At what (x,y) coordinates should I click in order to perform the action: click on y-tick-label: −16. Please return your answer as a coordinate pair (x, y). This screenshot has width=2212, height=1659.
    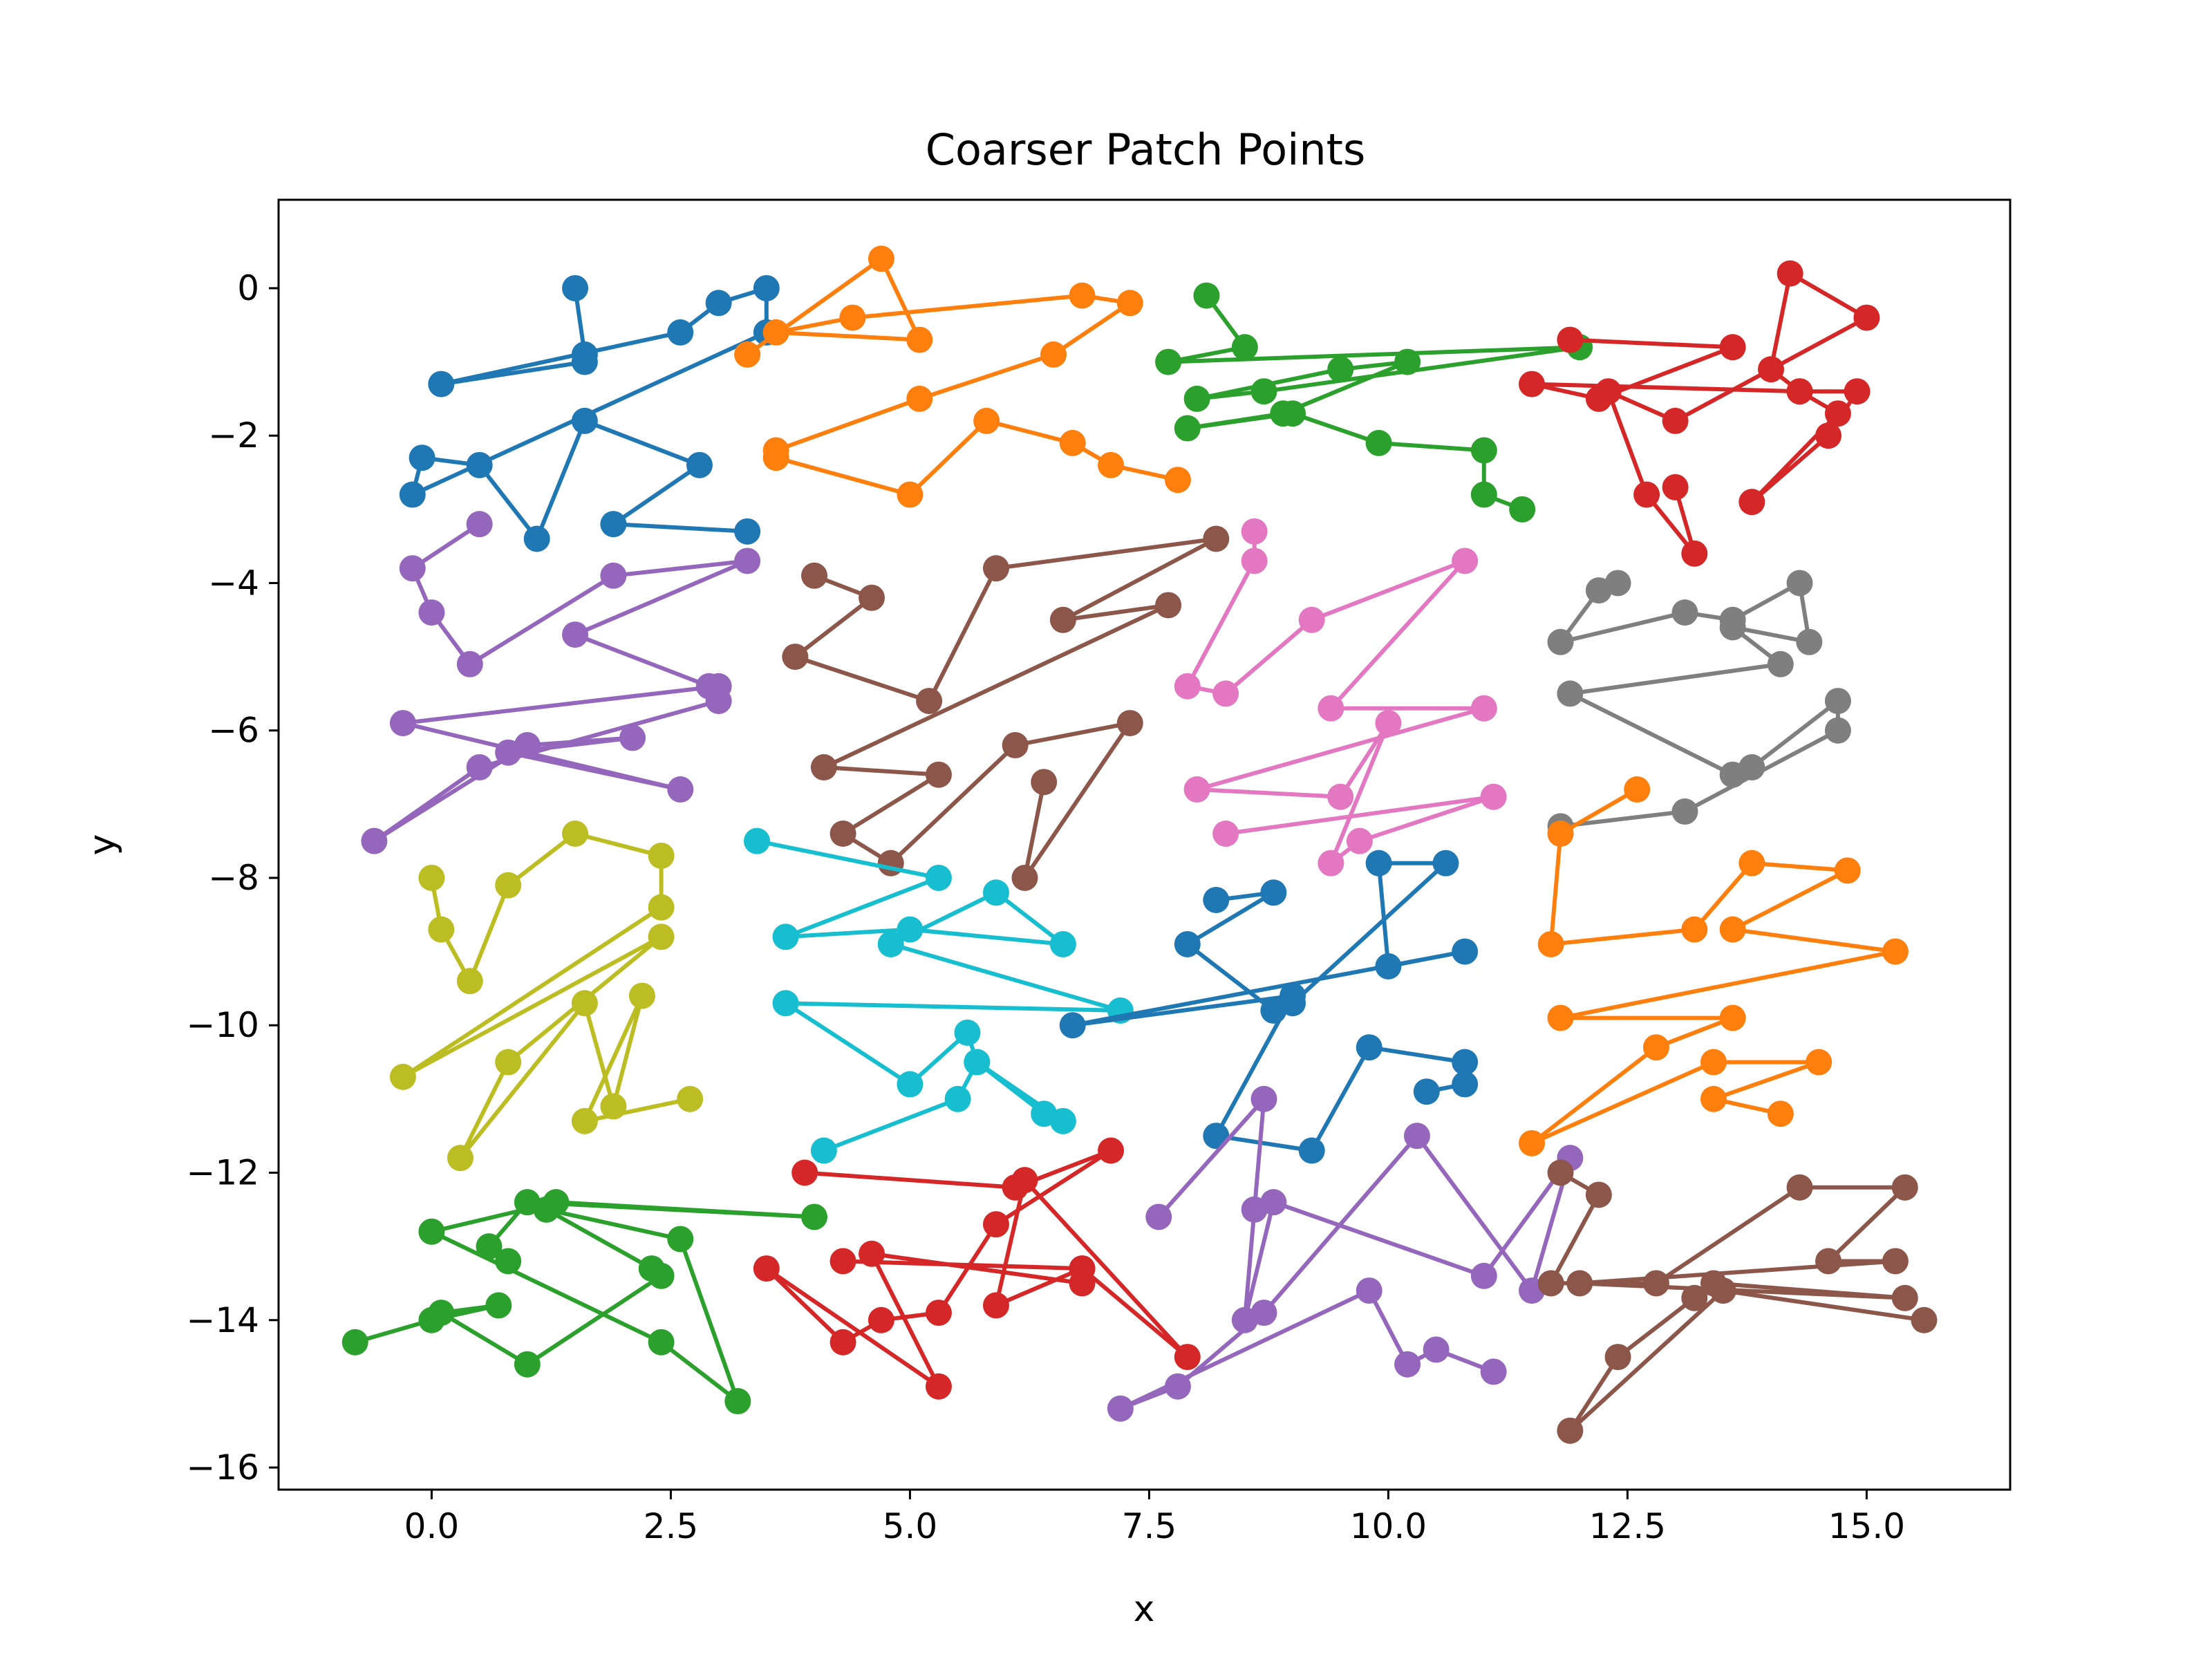
    Looking at the image, I should click on (222, 1467).